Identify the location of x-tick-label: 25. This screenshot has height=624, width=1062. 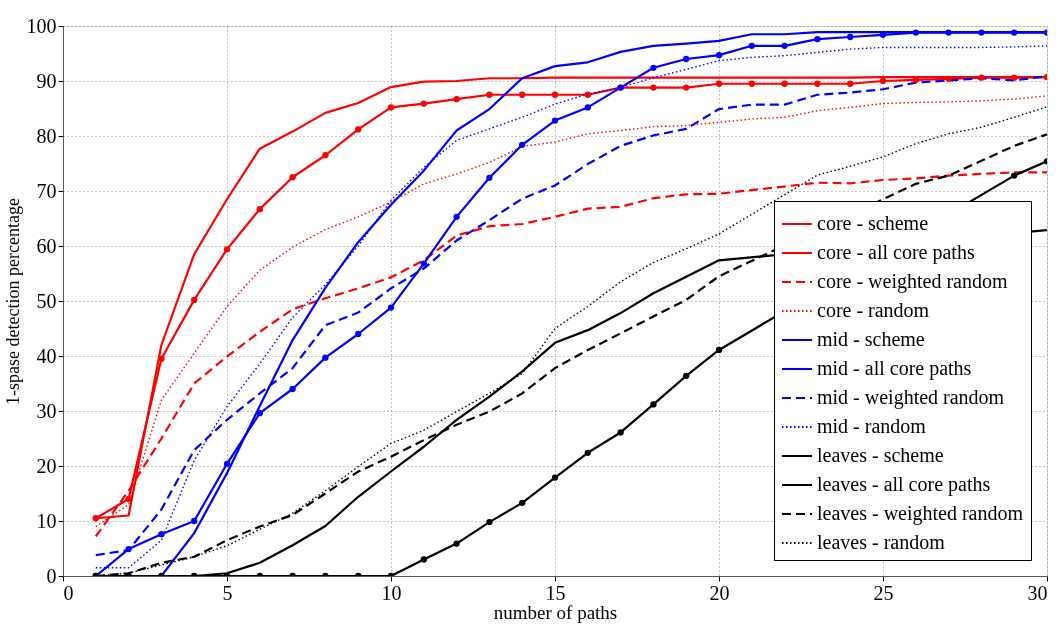
(883, 592).